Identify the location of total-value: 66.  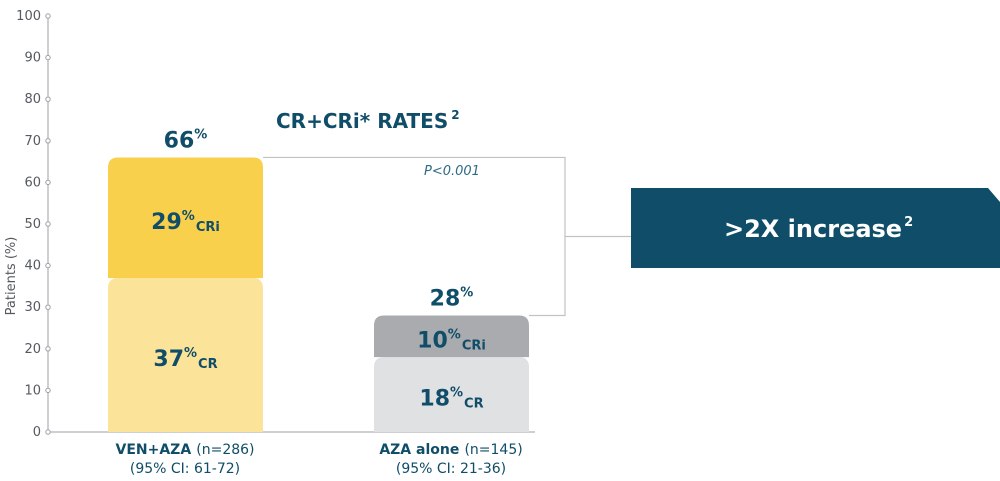
(179, 140).